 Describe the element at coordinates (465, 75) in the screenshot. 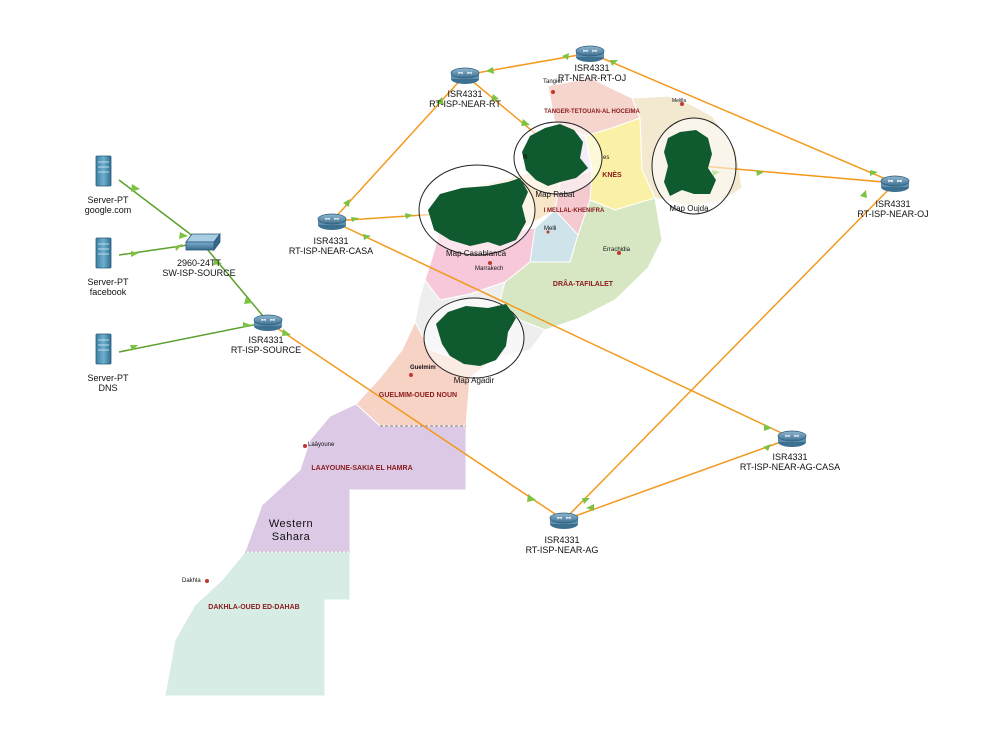

I see `router-rt-rt-icon` at that location.